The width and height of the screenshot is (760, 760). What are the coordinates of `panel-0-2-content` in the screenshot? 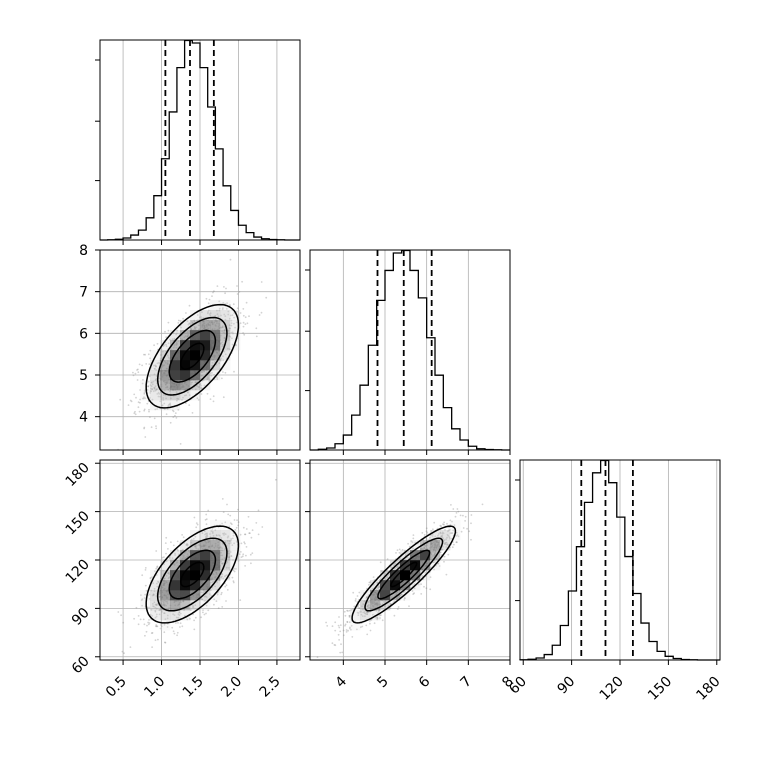 It's located at (197, 566).